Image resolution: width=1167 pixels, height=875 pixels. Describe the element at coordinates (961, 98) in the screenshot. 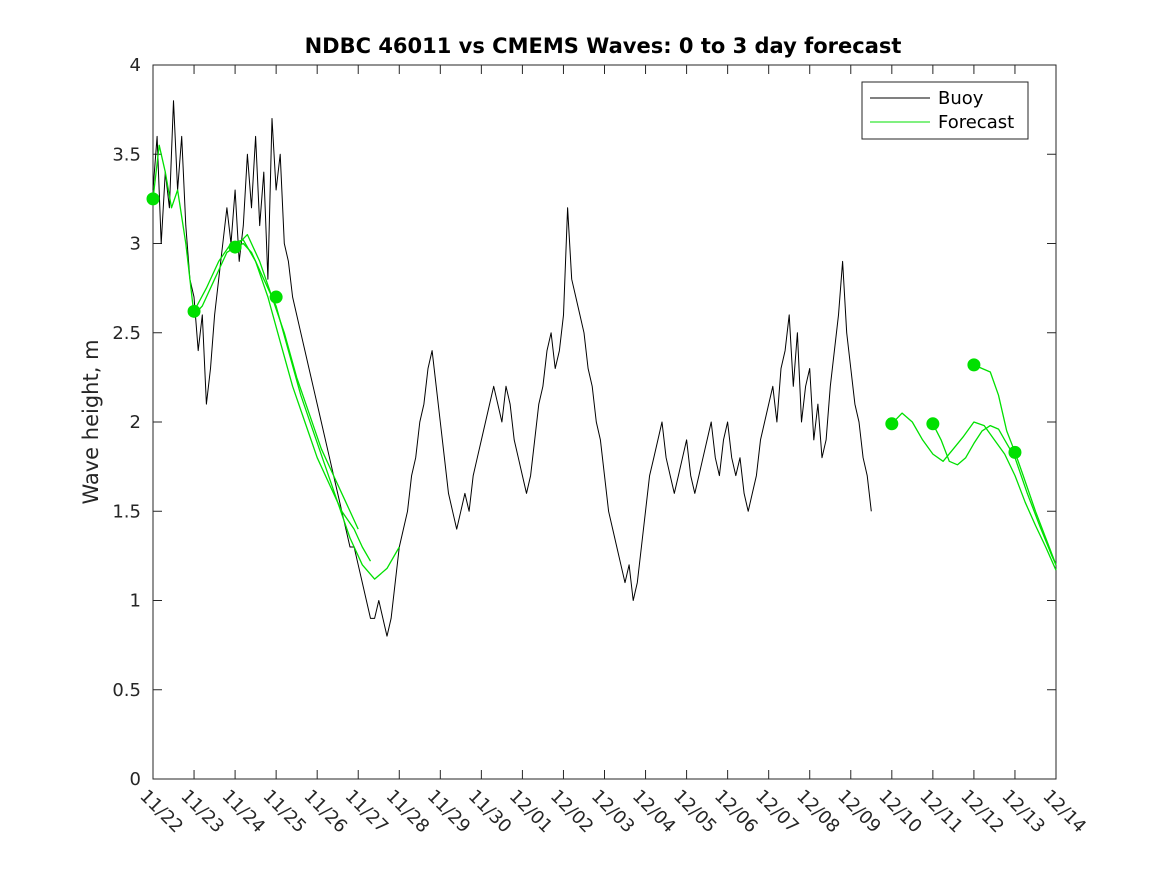

I see `legend-buoy-label: Buoy` at that location.